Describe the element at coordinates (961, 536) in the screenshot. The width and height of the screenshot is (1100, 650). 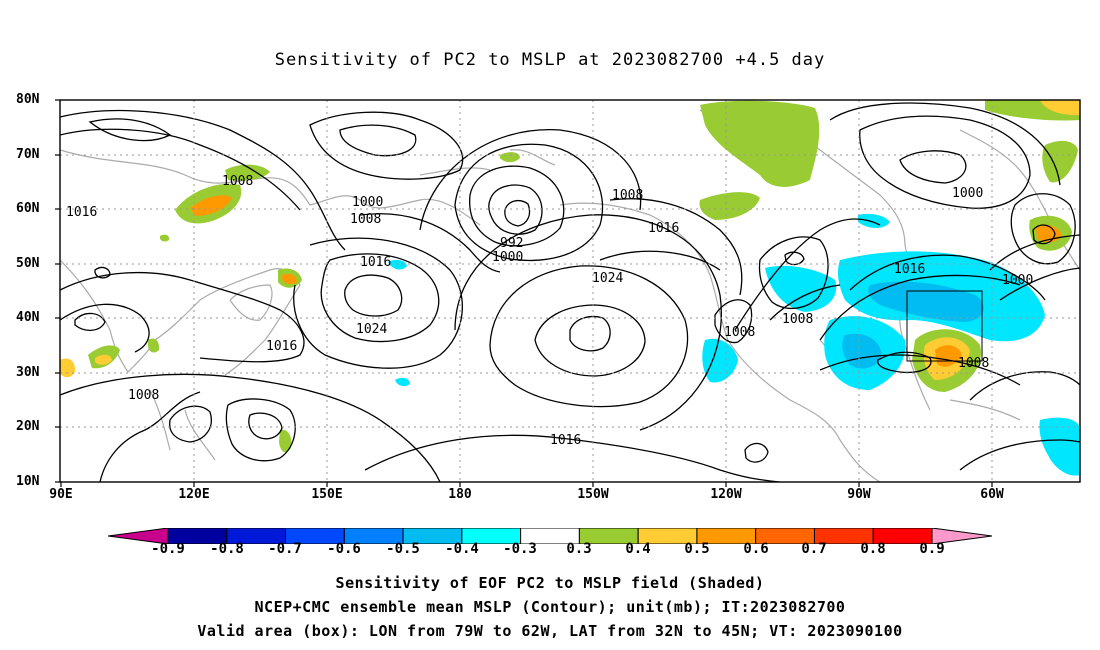
I see `colorbar-arrow-high` at that location.